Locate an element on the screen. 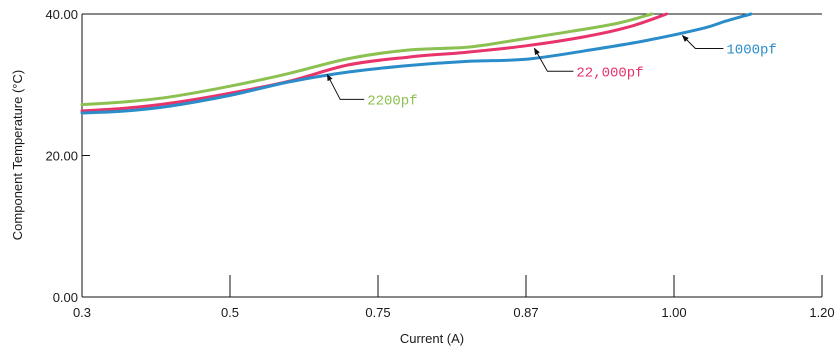 The width and height of the screenshot is (836, 348). series-annotations: 2200pf 22,000pf 1000pf is located at coordinates (551, 72).